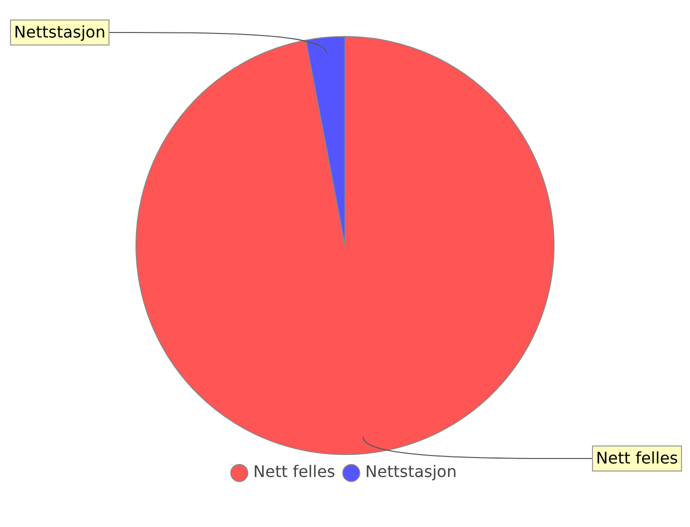  What do you see at coordinates (294, 472) in the screenshot?
I see `legend-label: Nett felles` at bounding box center [294, 472].